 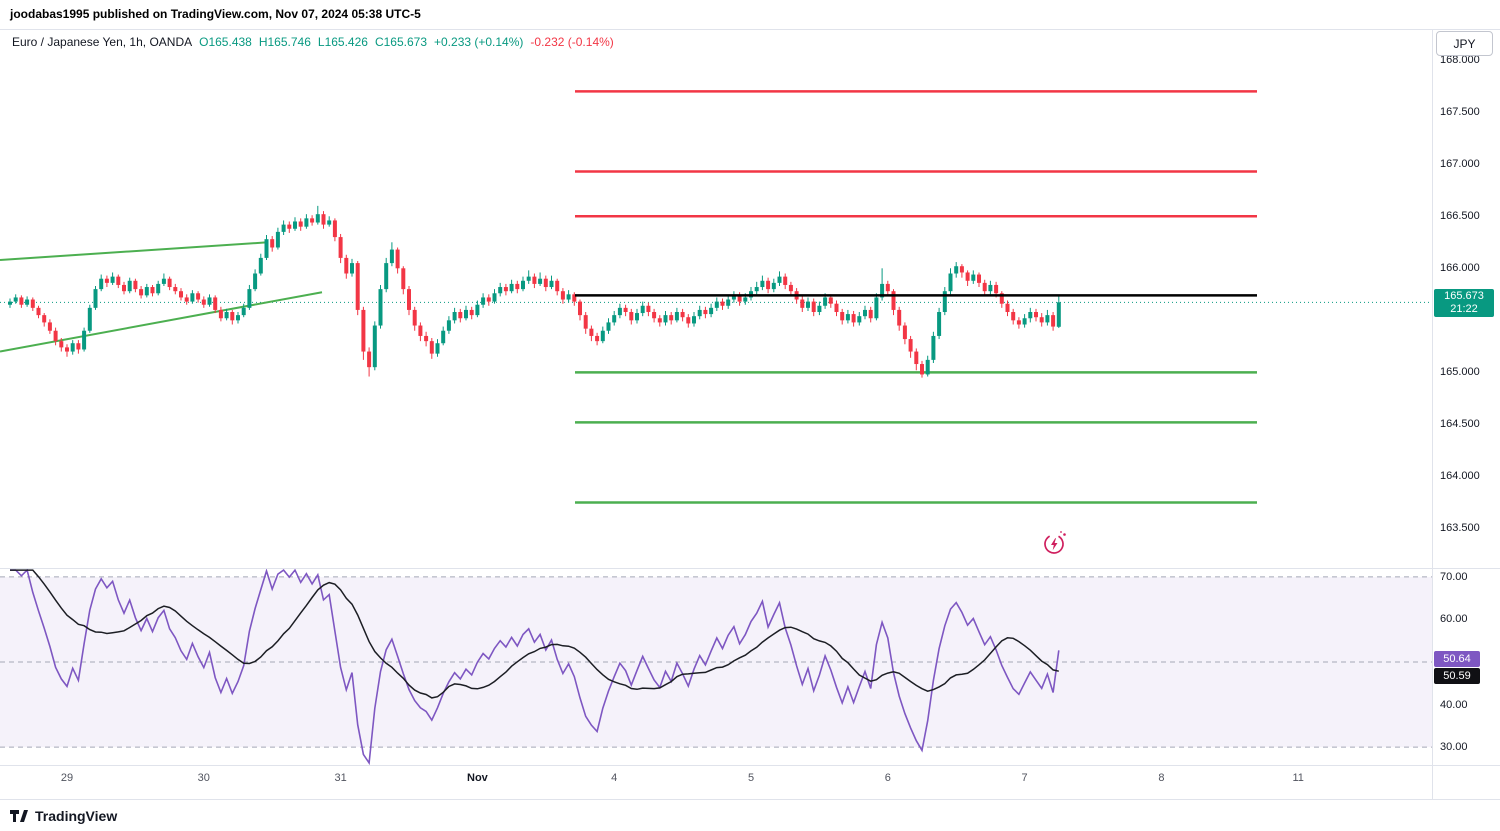 What do you see at coordinates (1464, 43) in the screenshot?
I see `currency-toggle-button: JPY` at bounding box center [1464, 43].